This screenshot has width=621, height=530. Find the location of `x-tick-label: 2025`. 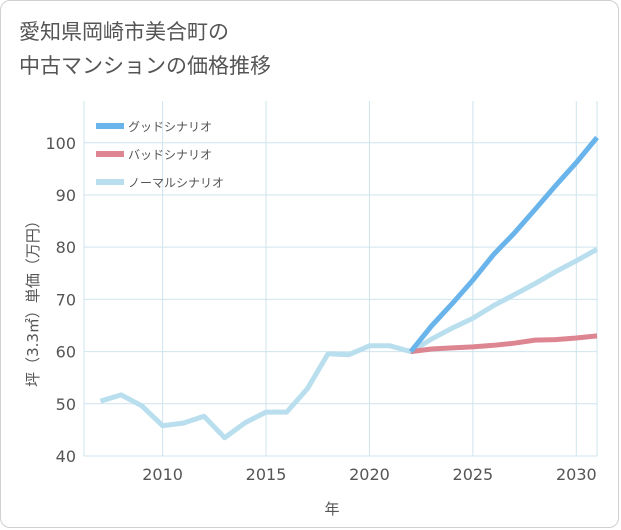

x-tick-label: 2025 is located at coordinates (473, 474).